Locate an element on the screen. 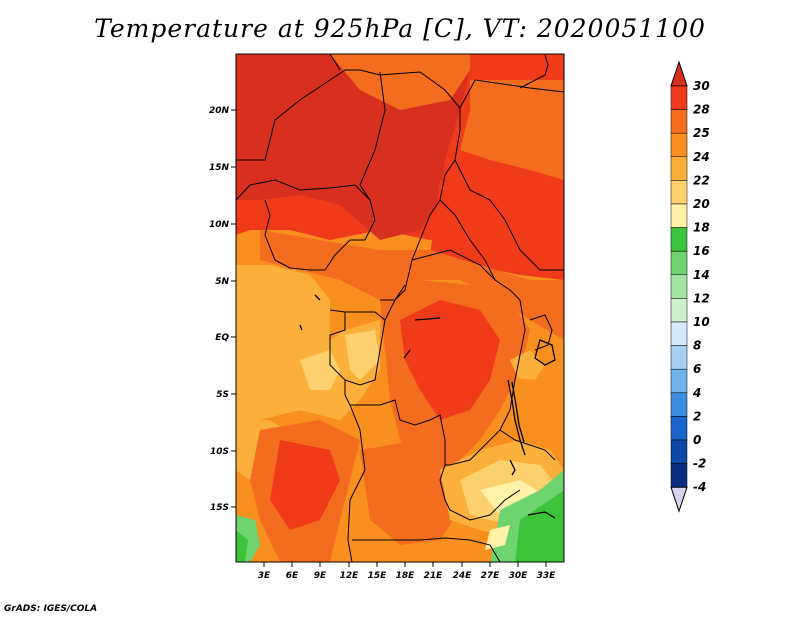 Image resolution: width=800 pixels, height=618 pixels. longitude-axis: 3E 6E 9E 12E 15E 18E 21E 24E 27E 30E 33E is located at coordinates (407, 571).